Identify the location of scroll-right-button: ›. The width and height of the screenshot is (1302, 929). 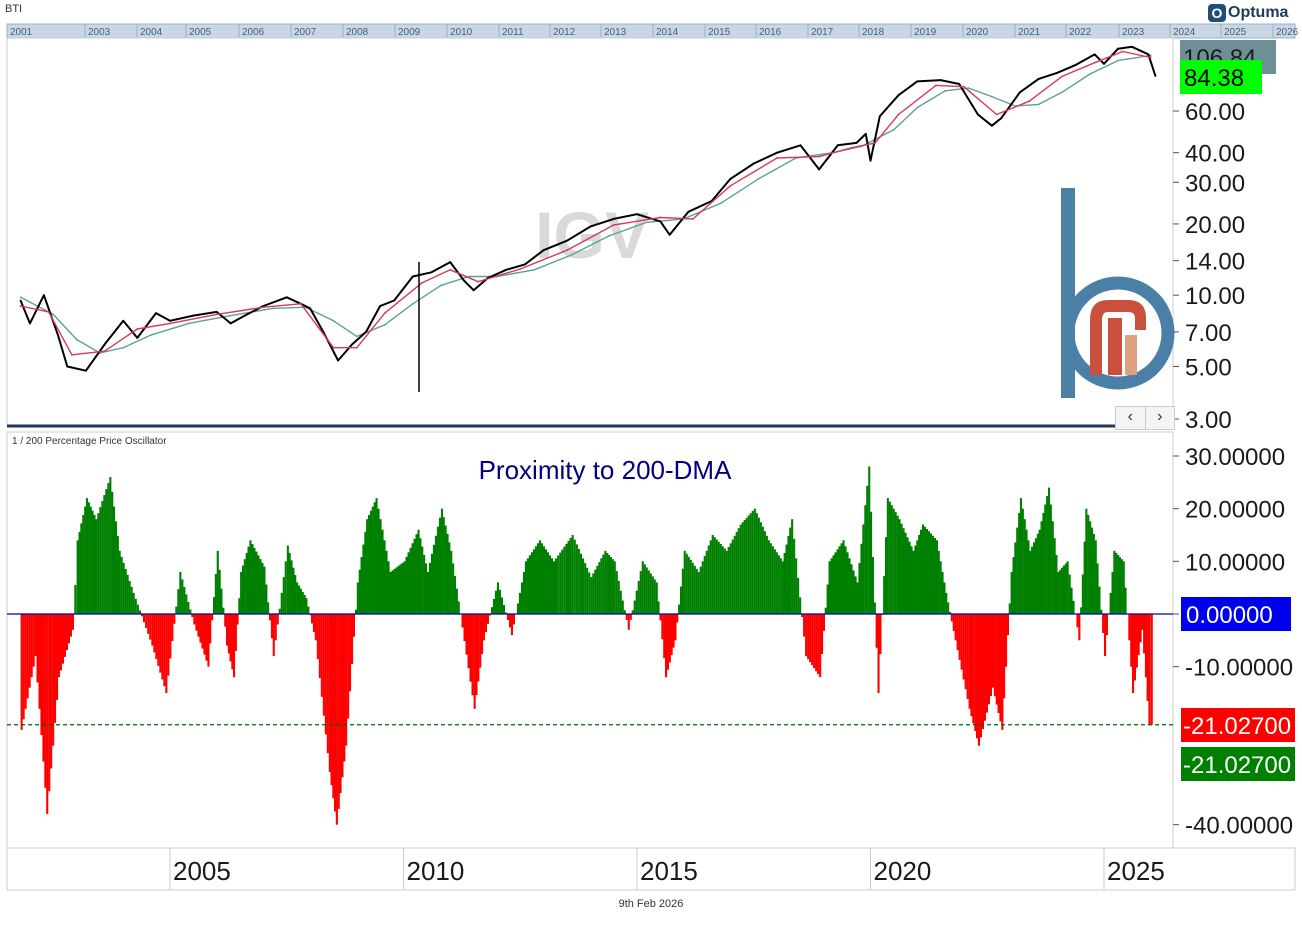
(1159, 418).